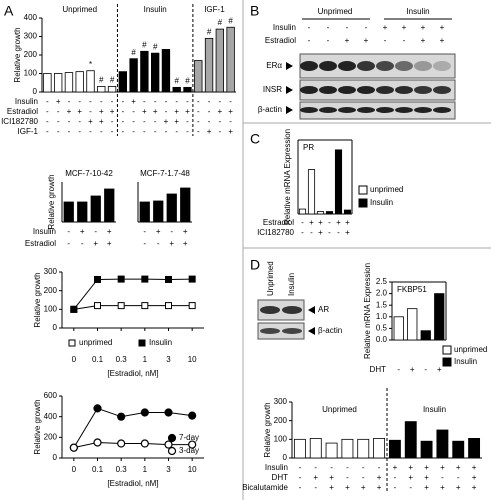  I want to click on band-arrow, so click(311, 320).